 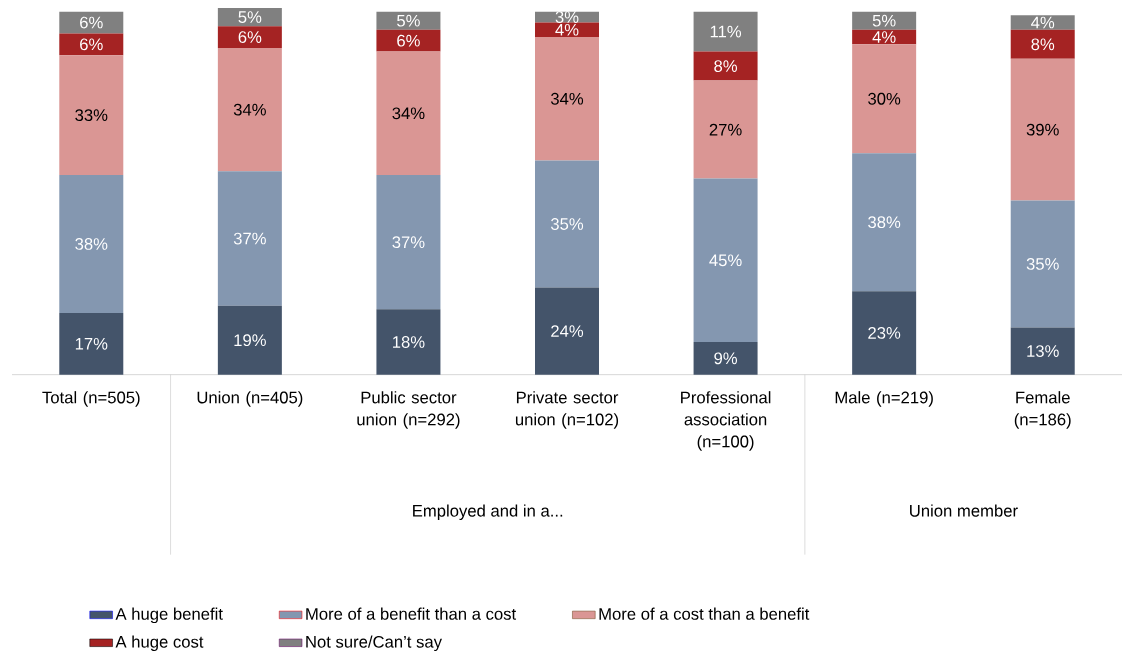 What do you see at coordinates (726, 421) in the screenshot?
I see `x-tick-label: Professional association (n=100)` at bounding box center [726, 421].